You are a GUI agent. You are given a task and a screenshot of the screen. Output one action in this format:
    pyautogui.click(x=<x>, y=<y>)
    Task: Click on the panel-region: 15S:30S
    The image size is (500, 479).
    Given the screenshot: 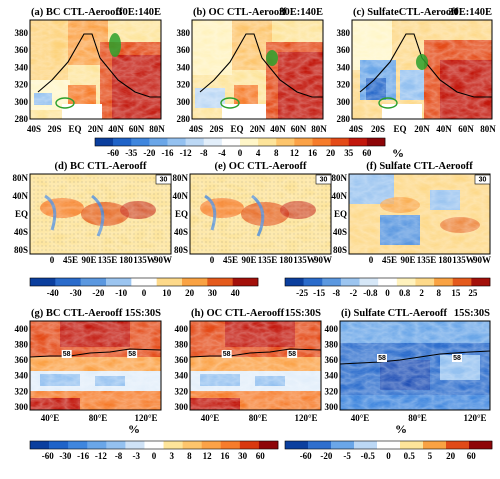 What is the action you would take?
    pyautogui.click(x=472, y=313)
    